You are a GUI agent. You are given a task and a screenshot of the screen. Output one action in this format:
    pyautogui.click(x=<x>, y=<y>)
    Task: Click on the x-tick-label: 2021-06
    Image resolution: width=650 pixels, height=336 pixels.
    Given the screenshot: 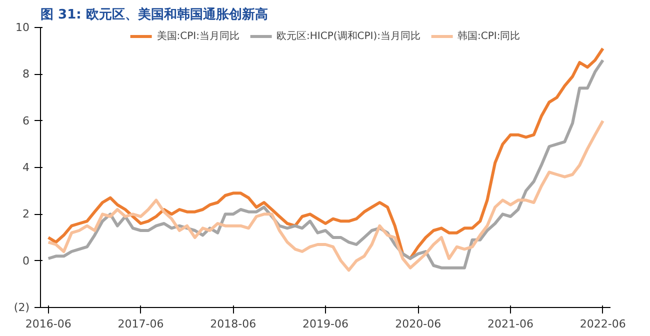 What is the action you would take?
    pyautogui.click(x=511, y=324)
    